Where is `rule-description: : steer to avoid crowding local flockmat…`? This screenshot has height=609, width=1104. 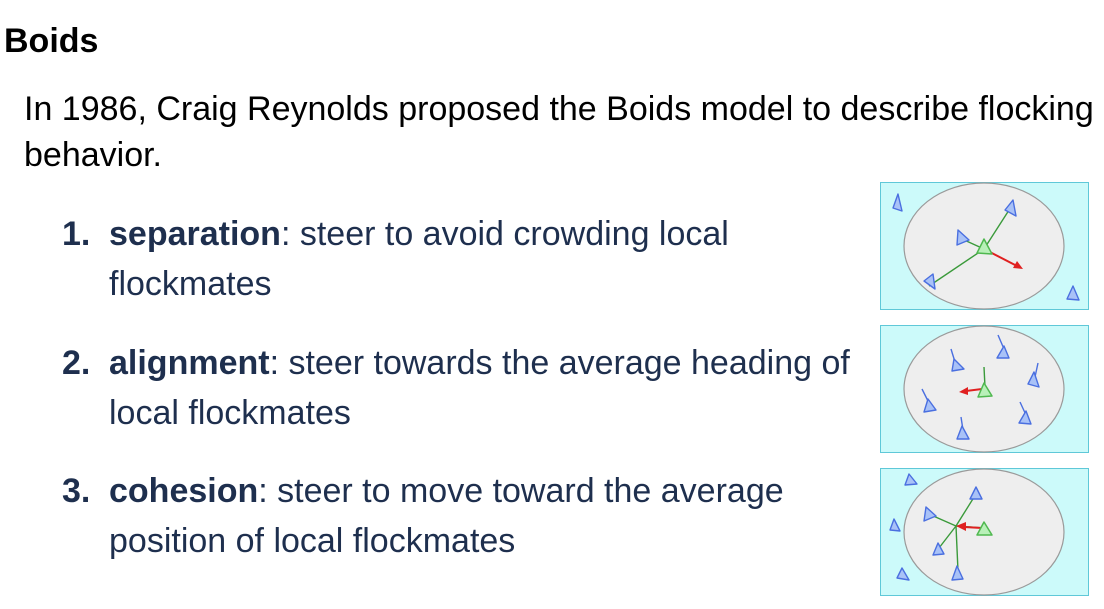
rule-description: : steer to avoid crowding local flockmat… is located at coordinates (419, 259).